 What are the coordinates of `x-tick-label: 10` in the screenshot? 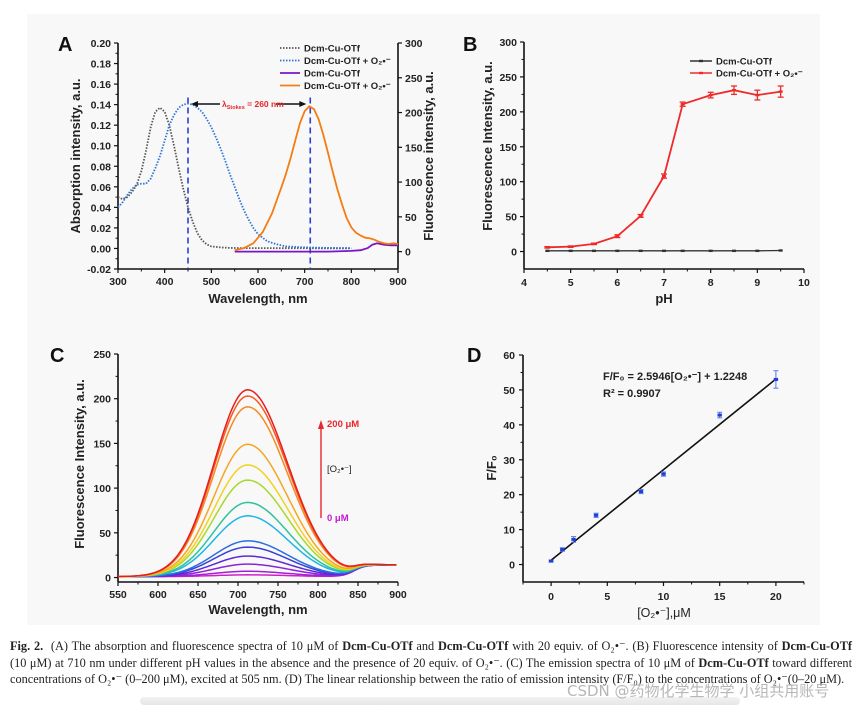 It's located at (664, 597).